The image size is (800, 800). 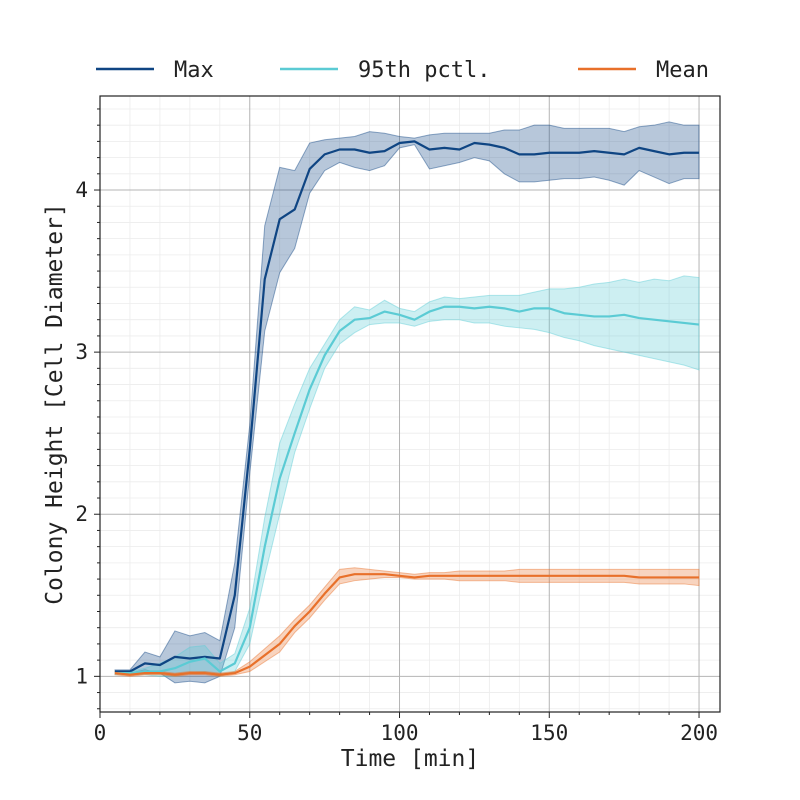 I want to click on y-tick-label: 2, so click(x=81, y=514).